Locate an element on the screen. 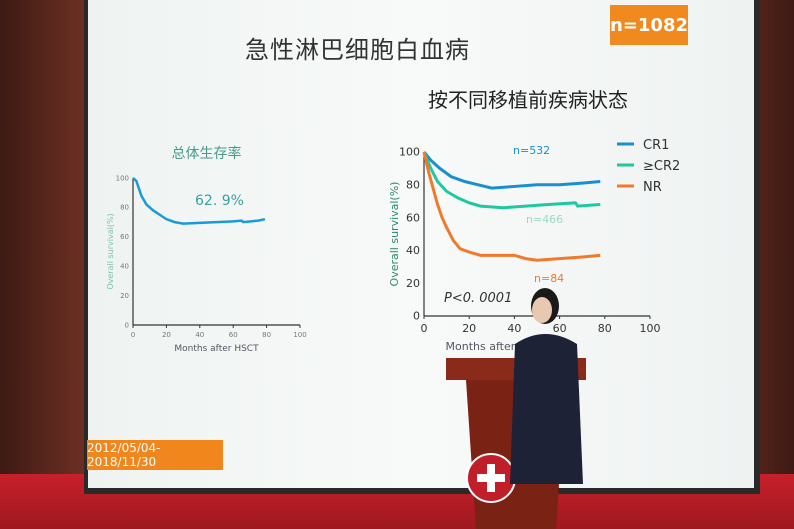 This screenshot has height=529, width=794. sample-size-badge: n=1082 is located at coordinates (649, 25).